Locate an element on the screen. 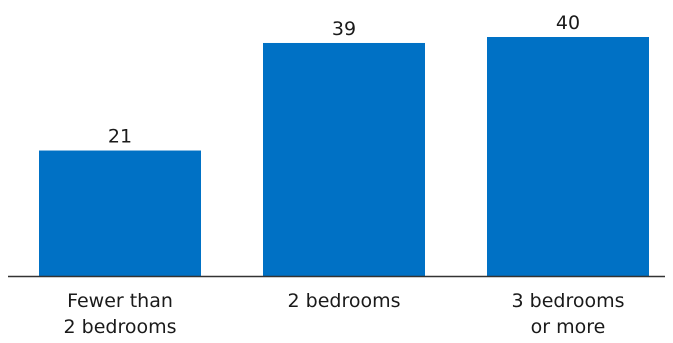 This screenshot has width=673, height=343. category-label: Fewer than is located at coordinates (120, 301).